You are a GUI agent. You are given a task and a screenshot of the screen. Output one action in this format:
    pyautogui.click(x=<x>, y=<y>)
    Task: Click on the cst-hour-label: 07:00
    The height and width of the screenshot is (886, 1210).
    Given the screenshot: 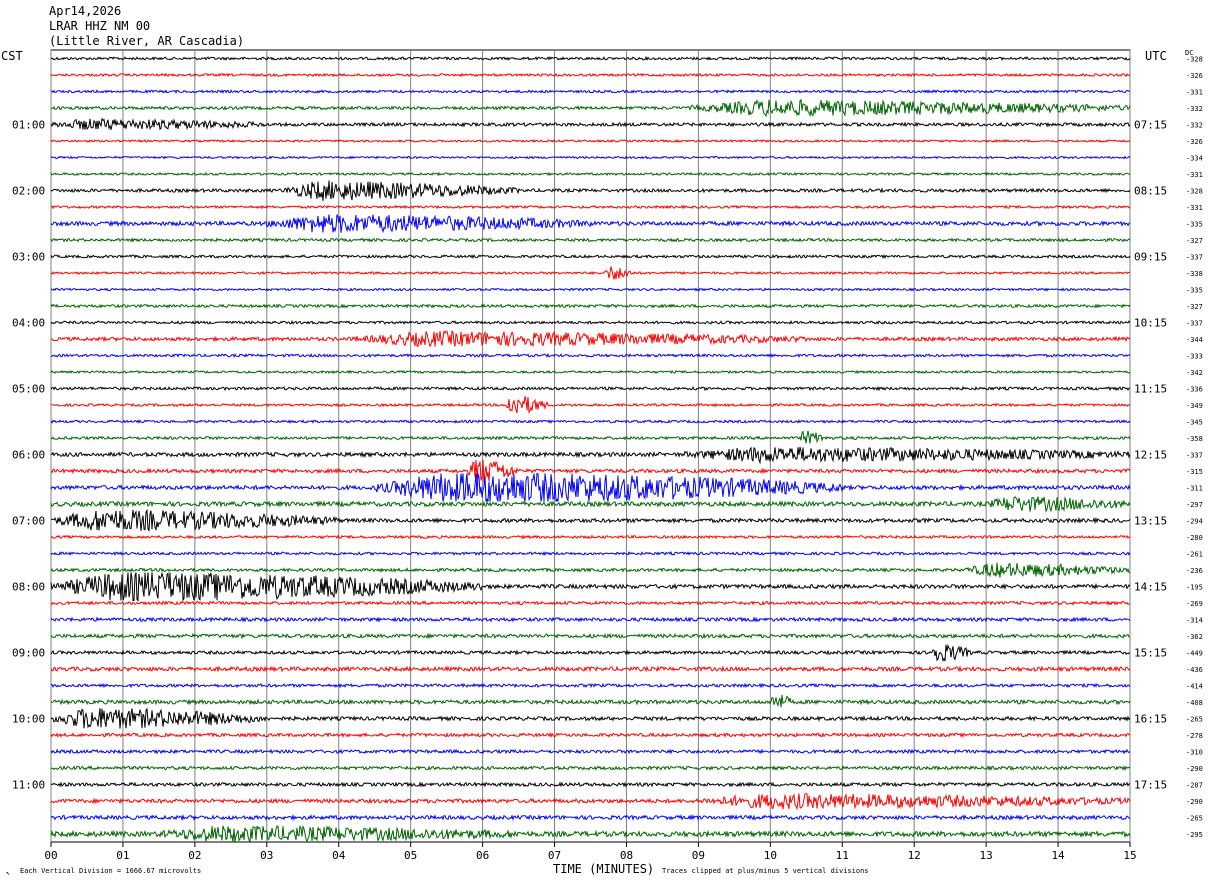 What is the action you would take?
    pyautogui.click(x=28, y=521)
    